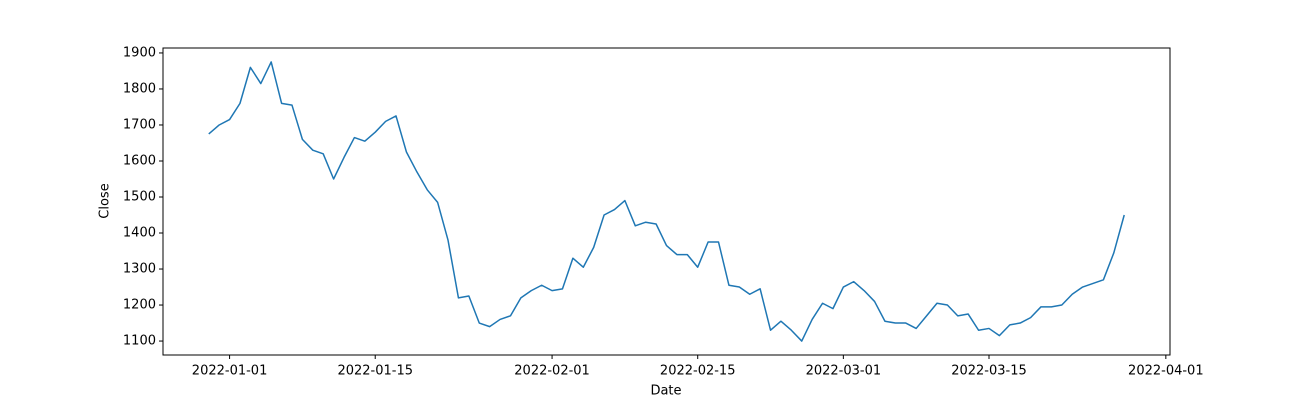  Describe the element at coordinates (105, 200) in the screenshot. I see `y-axis-label: Close` at that location.